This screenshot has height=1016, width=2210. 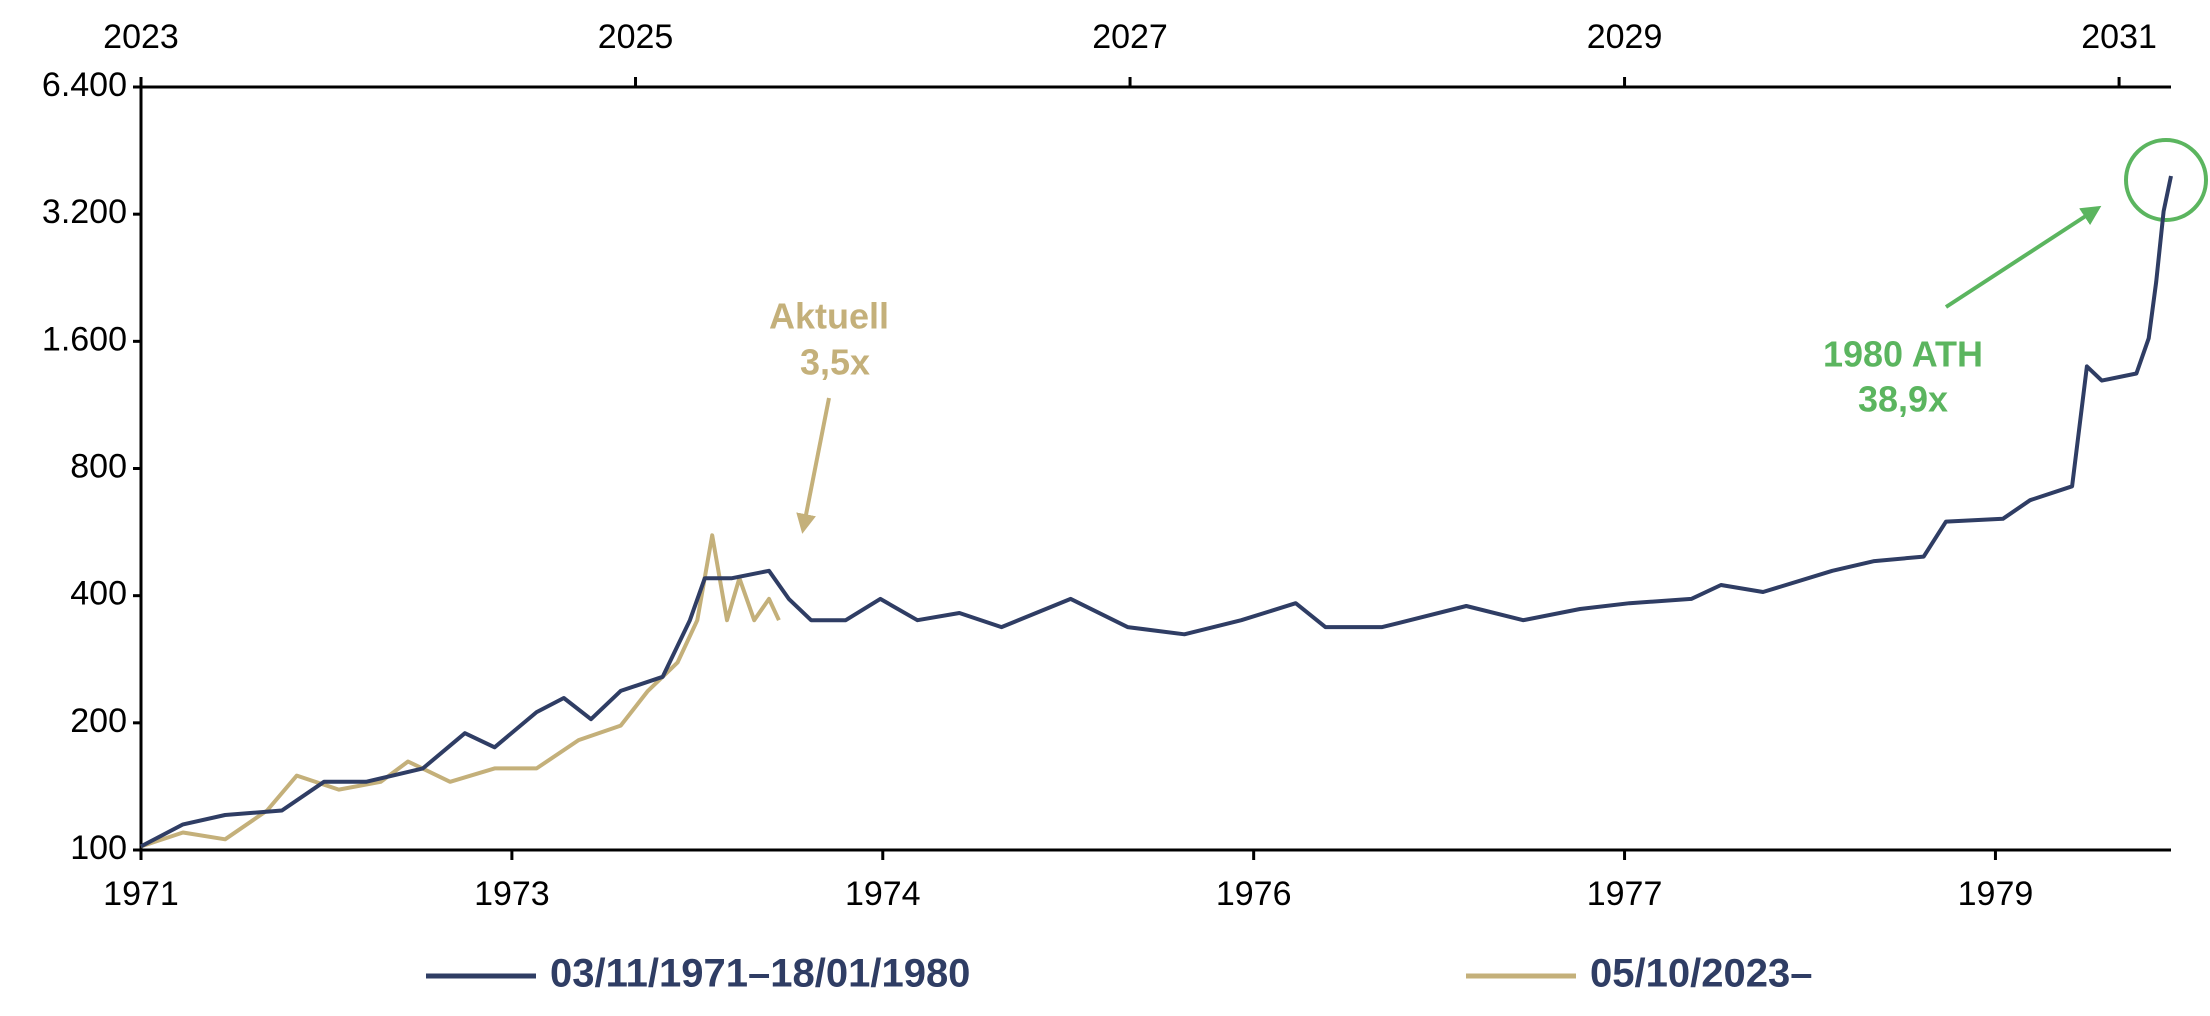 I want to click on x-tick-label: 1971, so click(x=141, y=894).